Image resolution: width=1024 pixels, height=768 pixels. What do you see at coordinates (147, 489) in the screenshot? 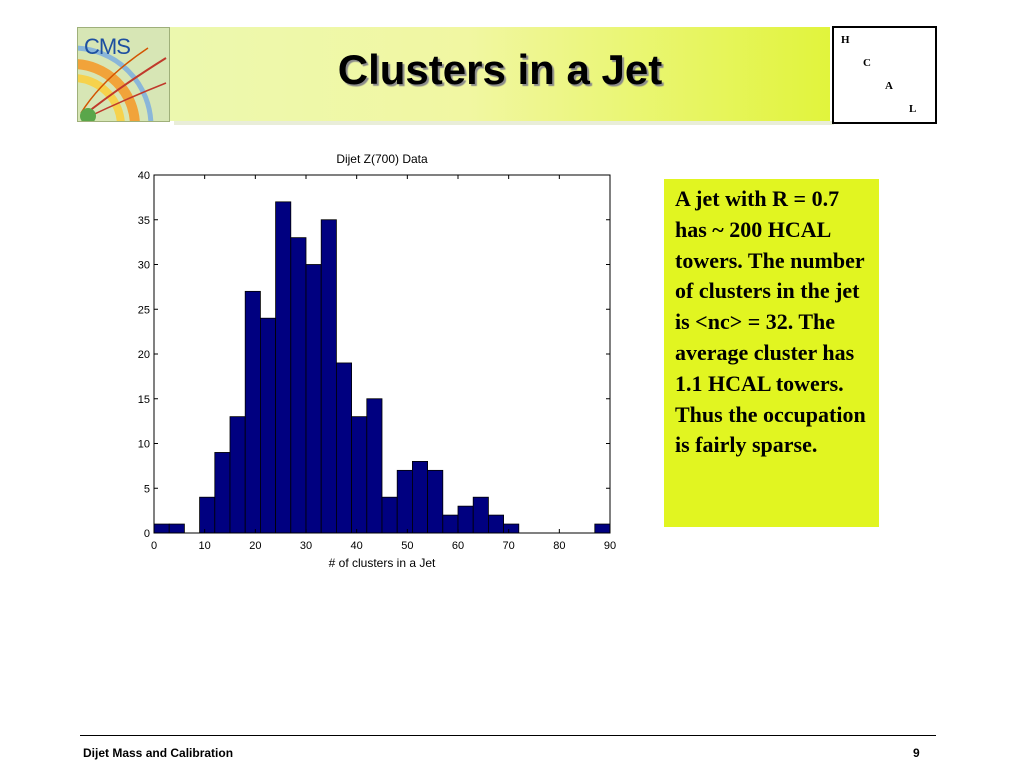
I see `y-tick-label: 5` at bounding box center [147, 489].